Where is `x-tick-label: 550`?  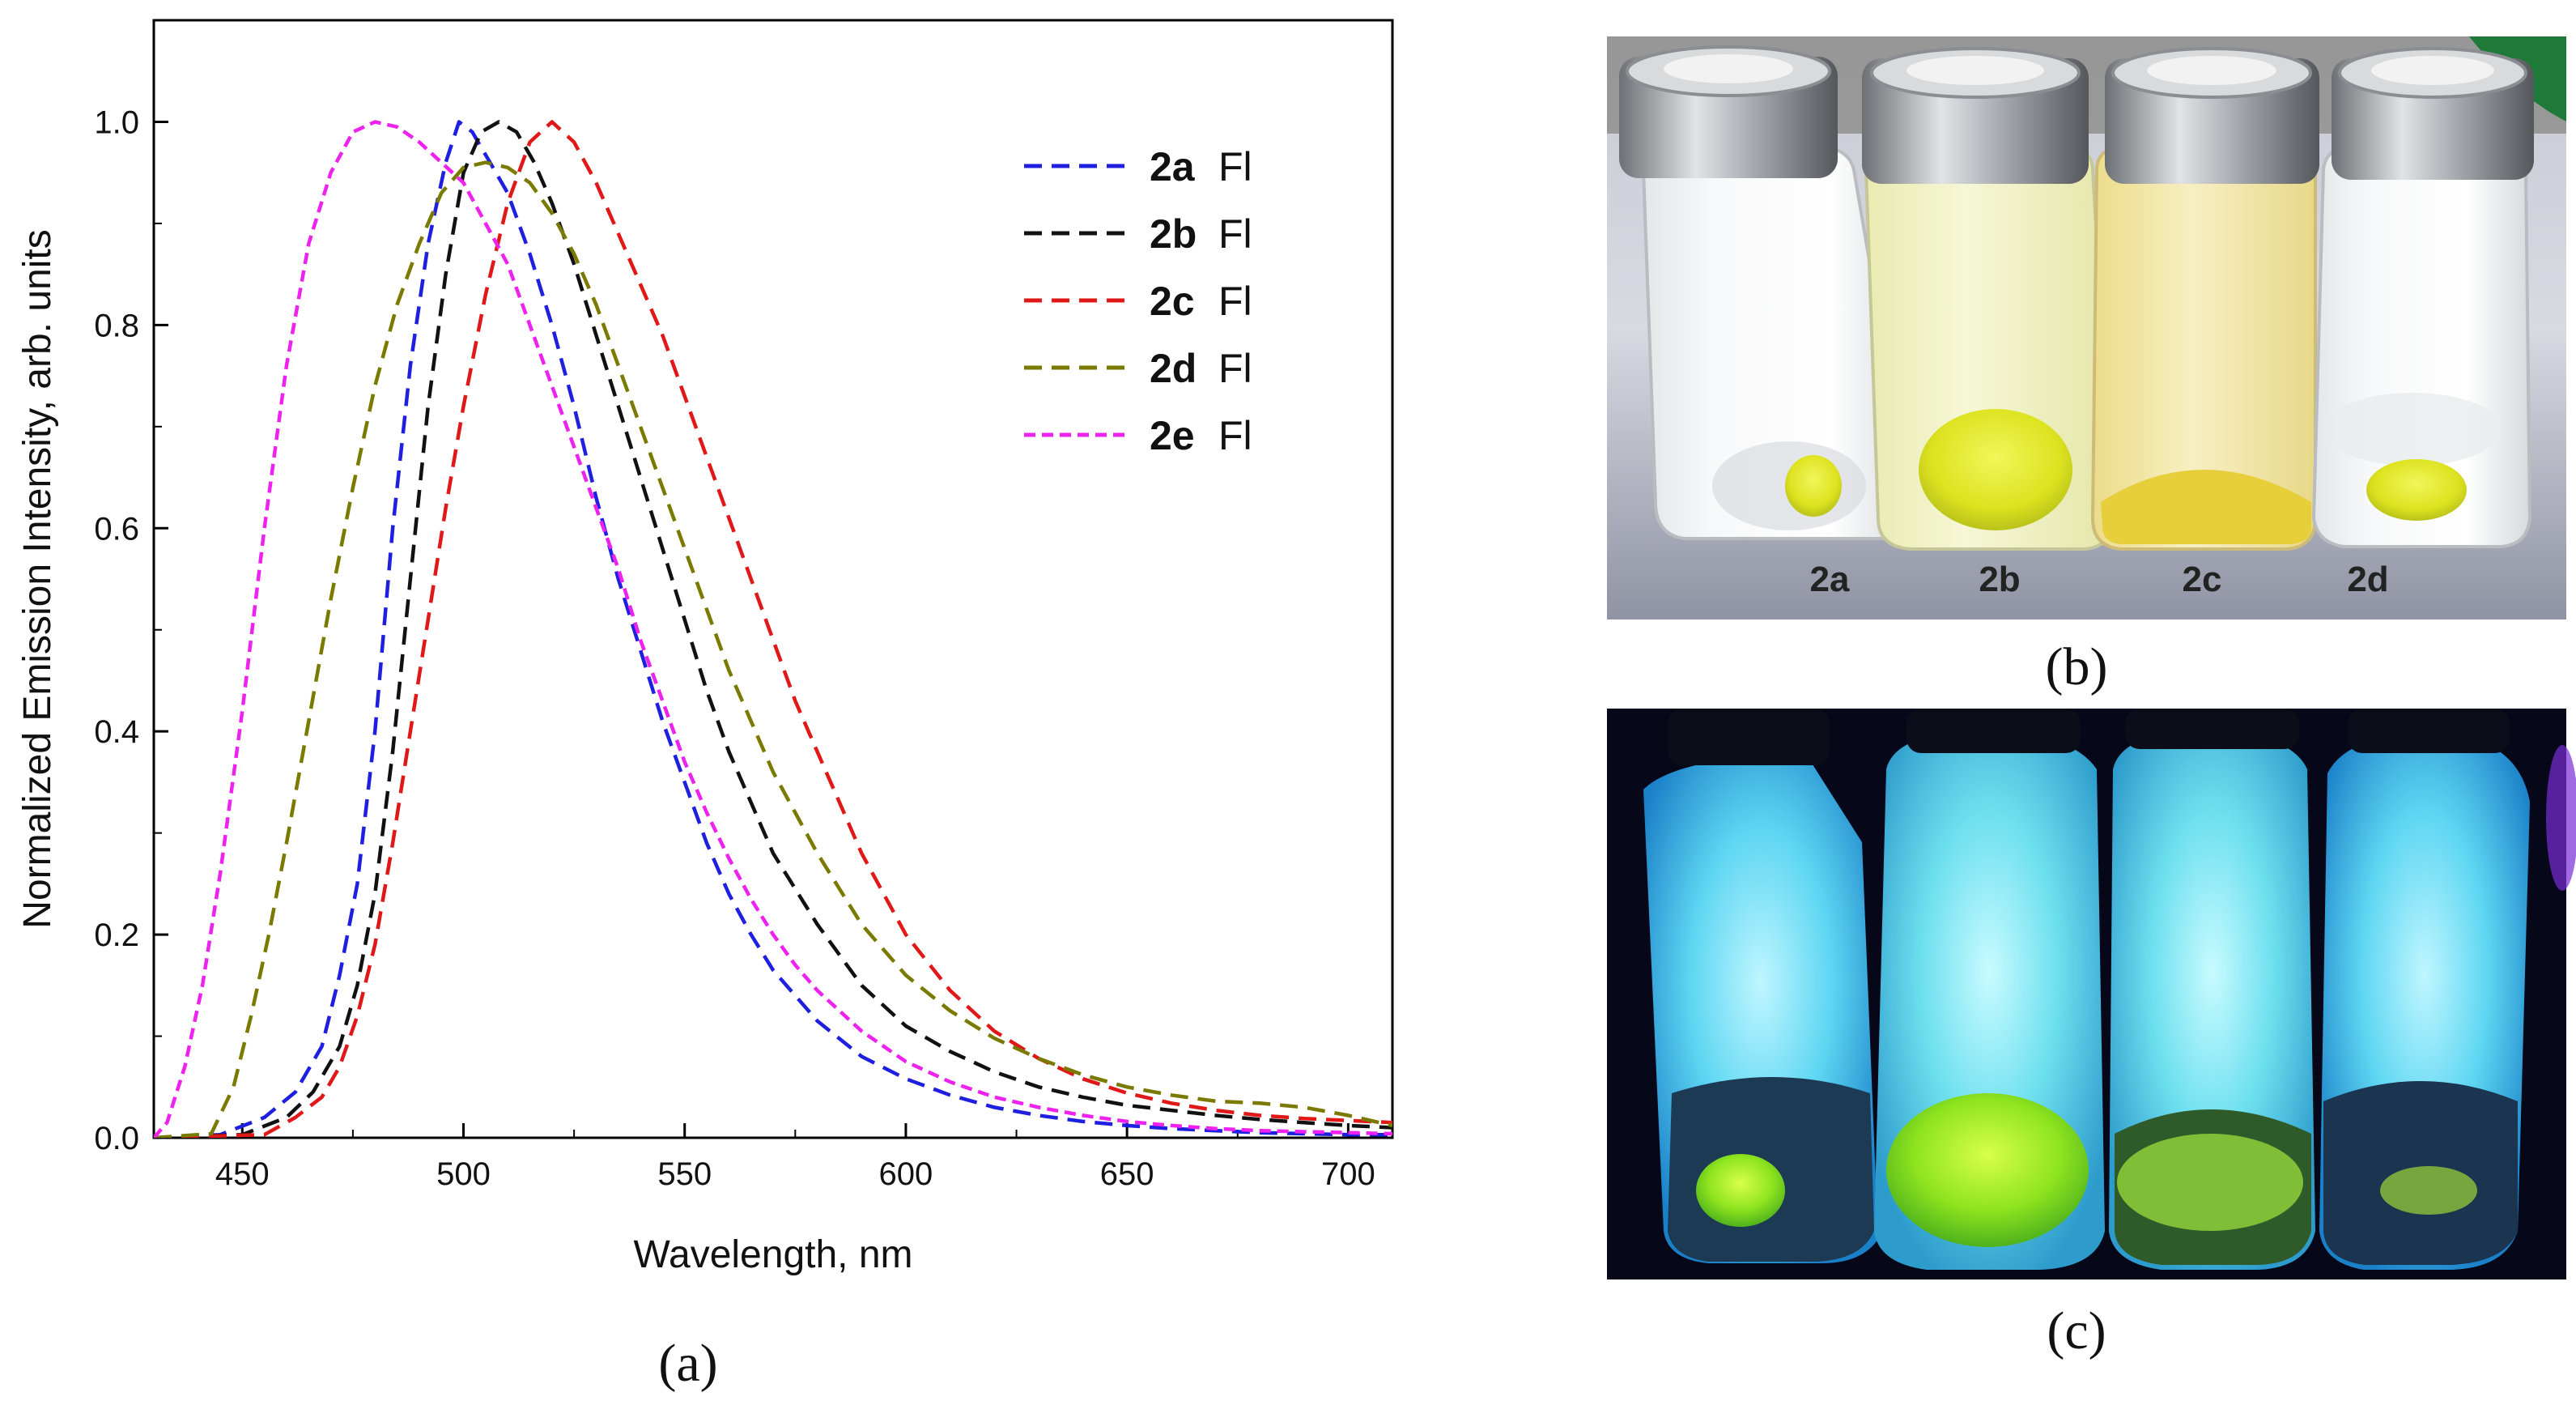 x-tick-label: 550 is located at coordinates (684, 1174).